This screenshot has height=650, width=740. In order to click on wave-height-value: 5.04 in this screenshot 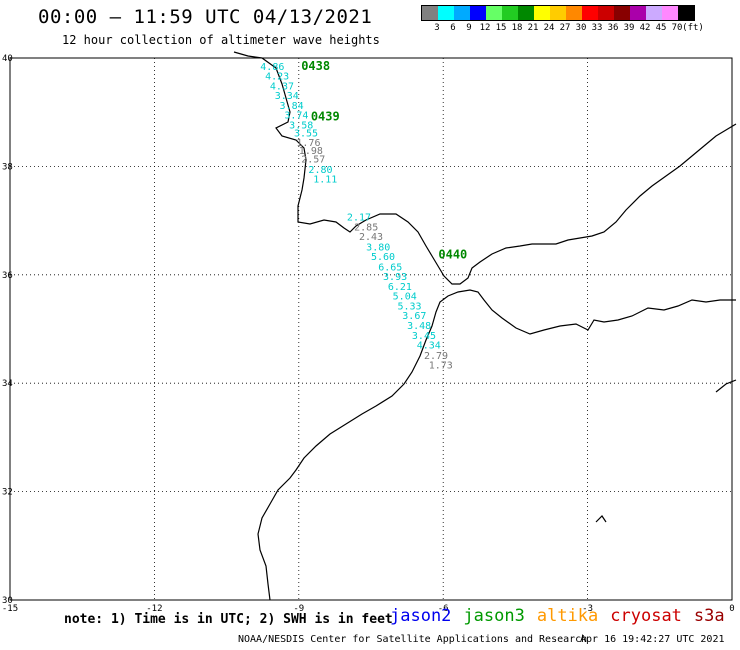, I will do `click(405, 297)`.